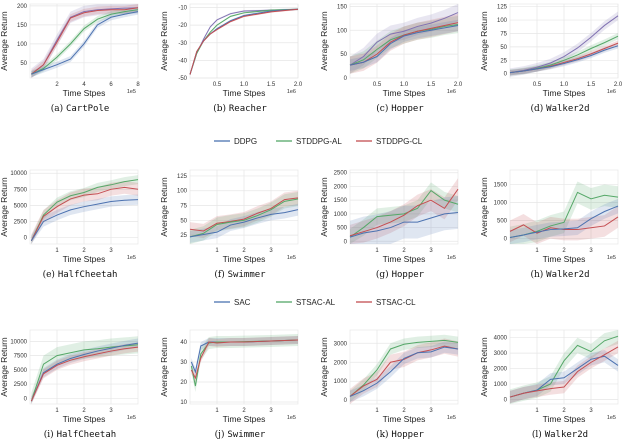 The width and height of the screenshot is (640, 445). Describe the element at coordinates (138, 85) in the screenshot. I see `x-tick-label: 8` at that location.